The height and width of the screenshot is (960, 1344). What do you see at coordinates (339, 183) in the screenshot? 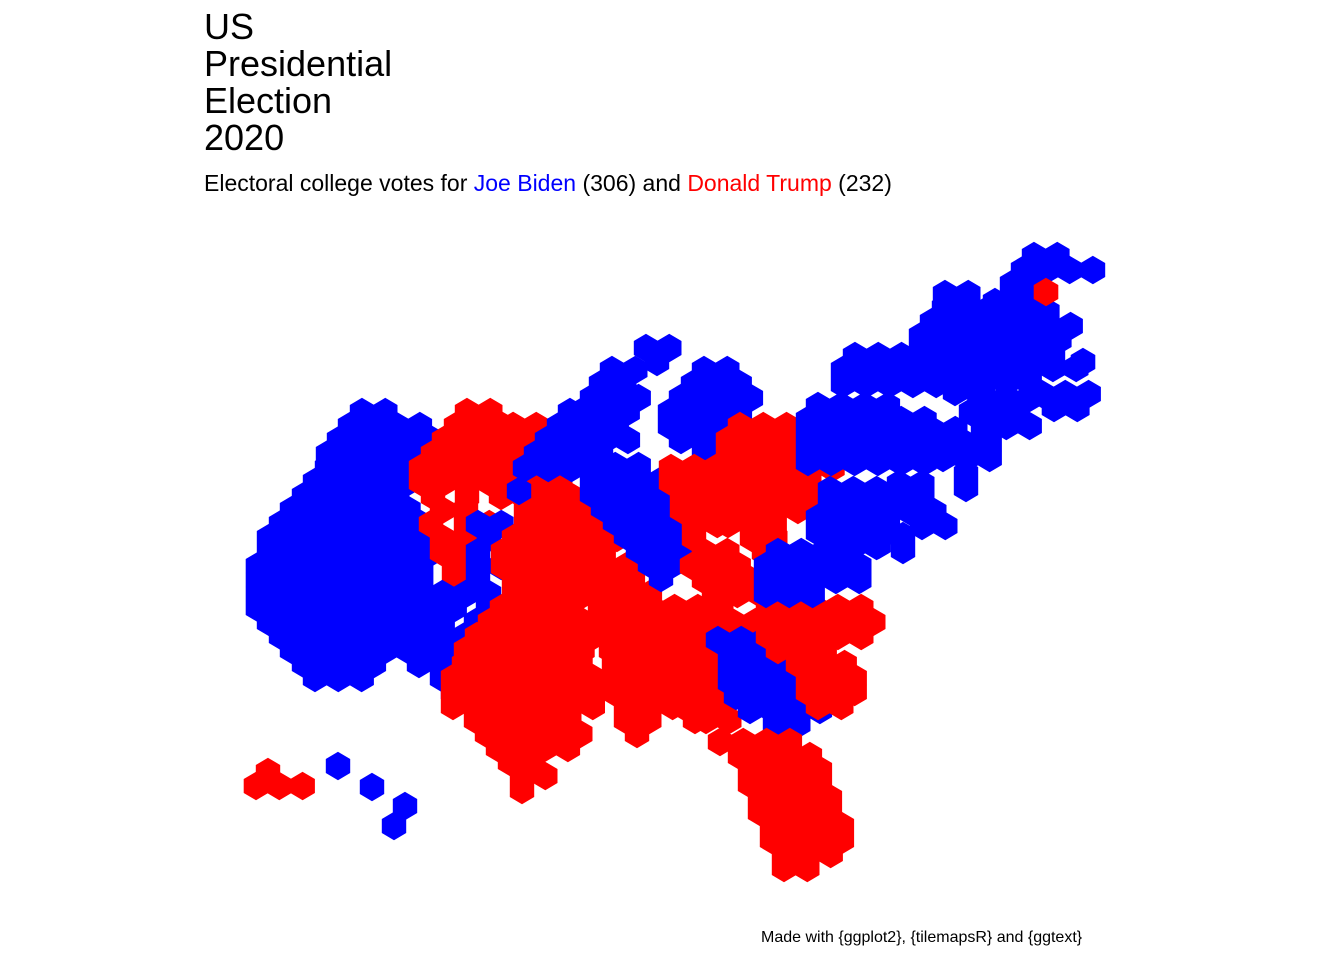
I see `subtitle-prefix: Electoral college votes for` at bounding box center [339, 183].